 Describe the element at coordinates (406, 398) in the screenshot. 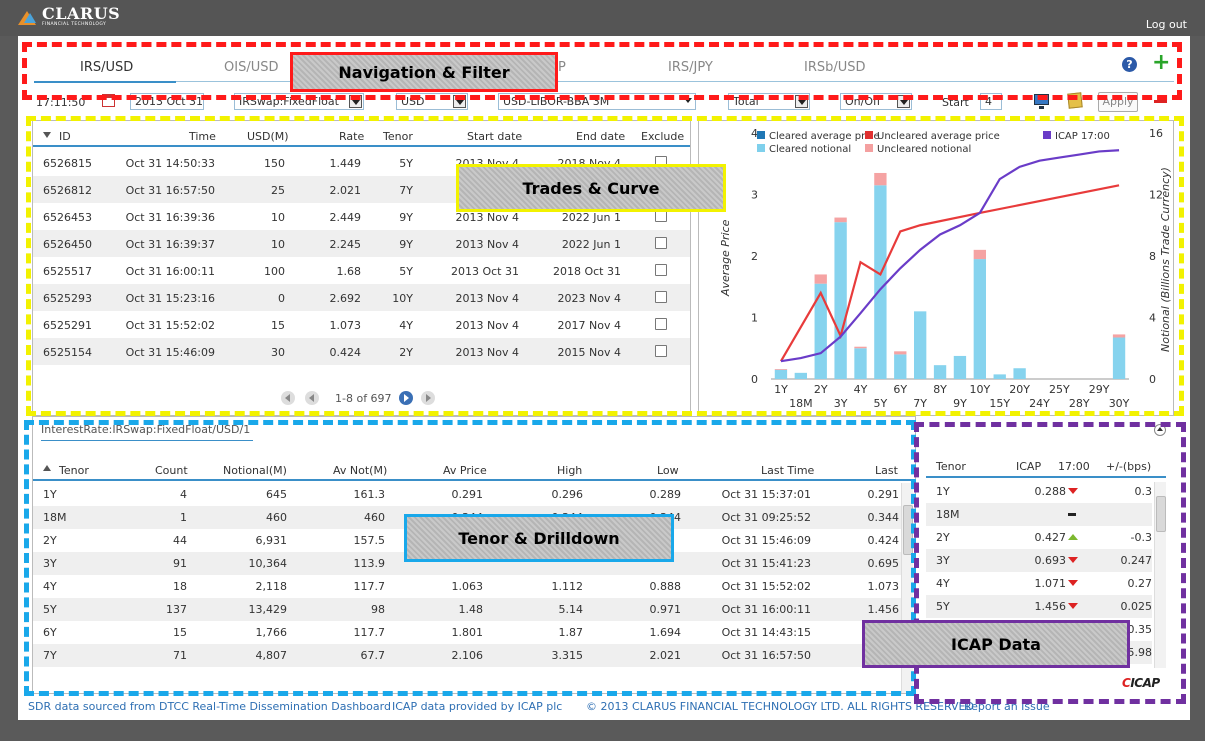

I see `next-page-icon` at that location.